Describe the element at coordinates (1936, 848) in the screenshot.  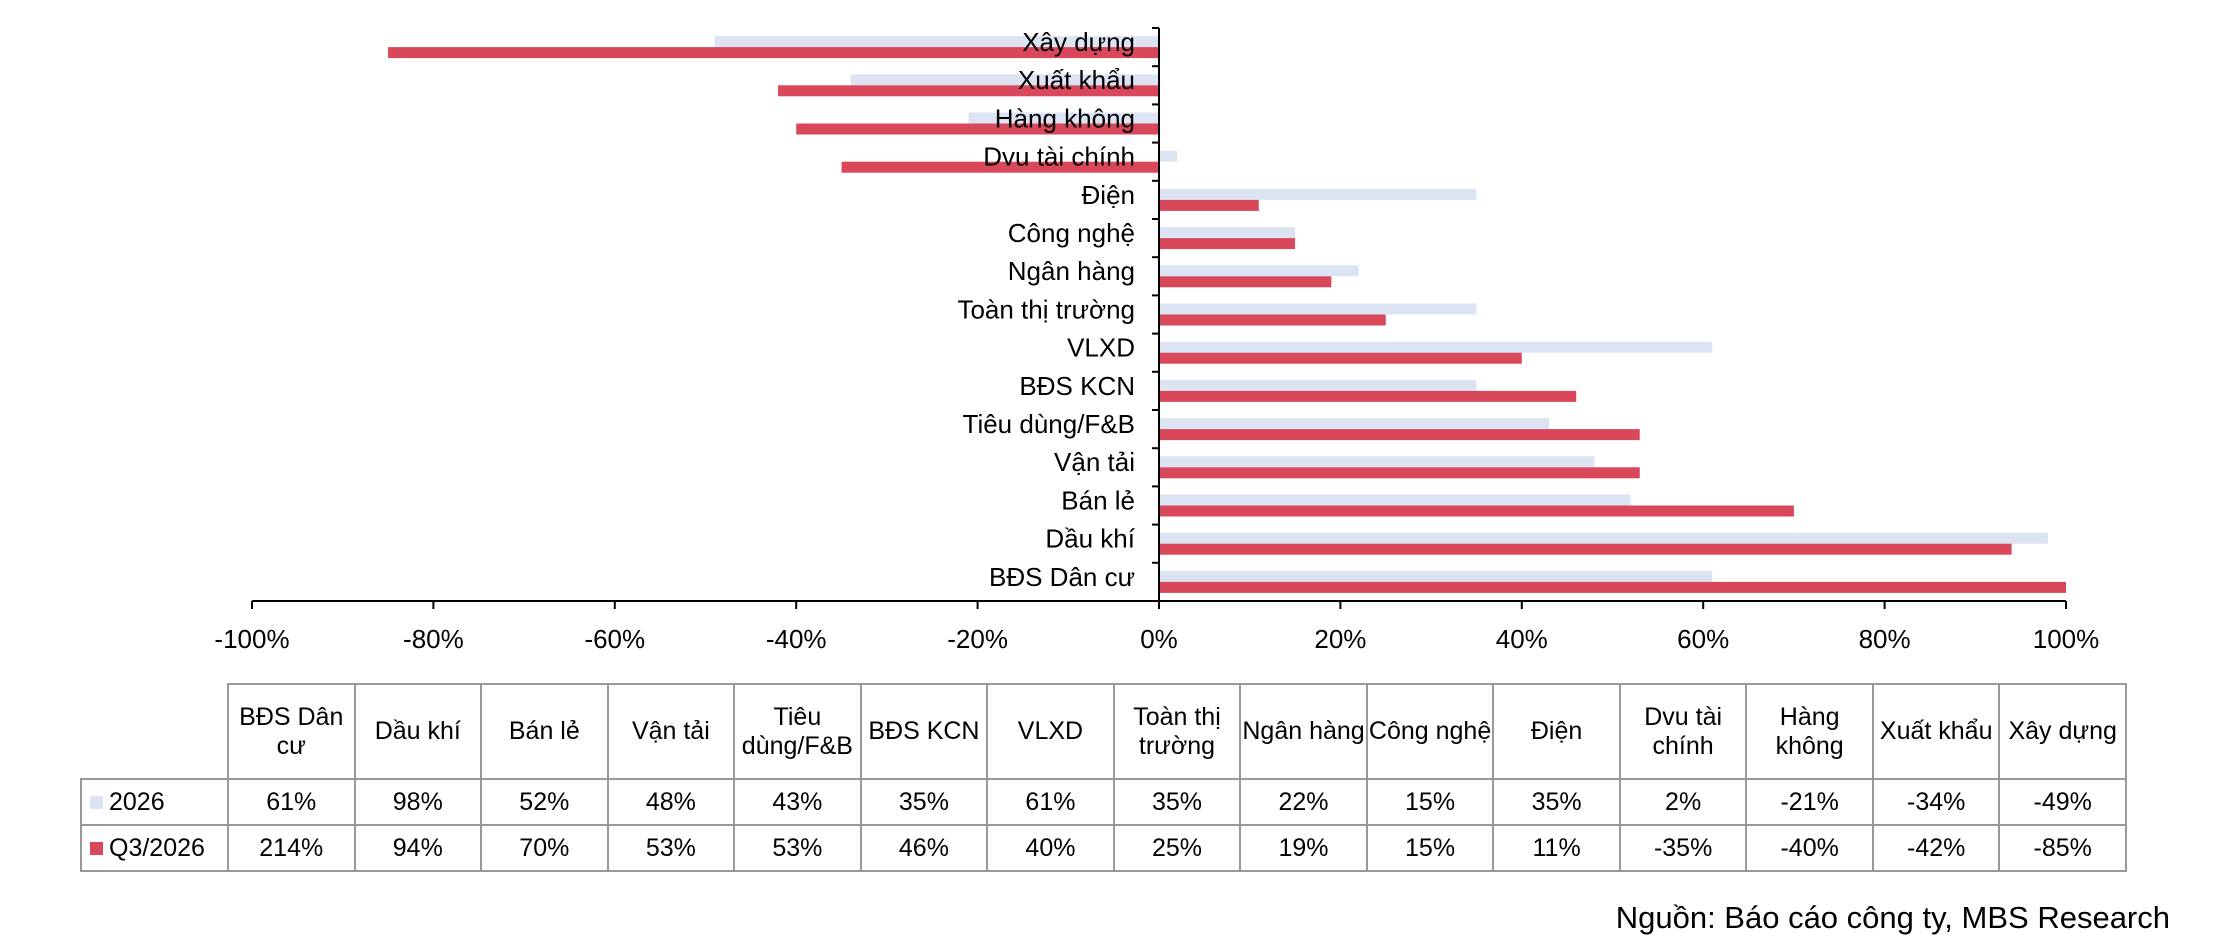
I see `table-value: -42%` at that location.